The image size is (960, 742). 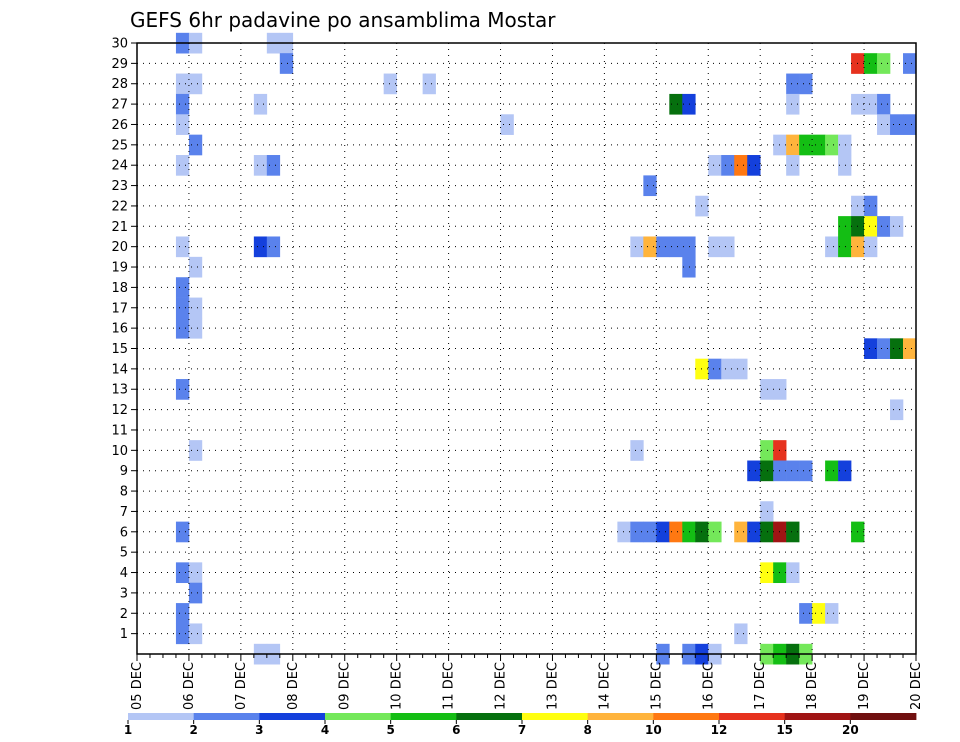 What do you see at coordinates (784, 730) in the screenshot?
I see `colorbar-label: 15` at bounding box center [784, 730].